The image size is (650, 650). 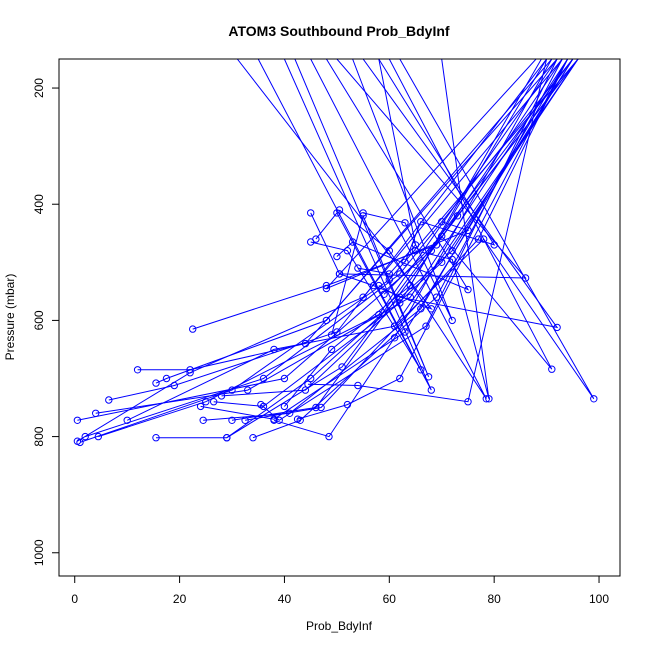 I want to click on x-tick-label: 0, so click(x=74, y=599).